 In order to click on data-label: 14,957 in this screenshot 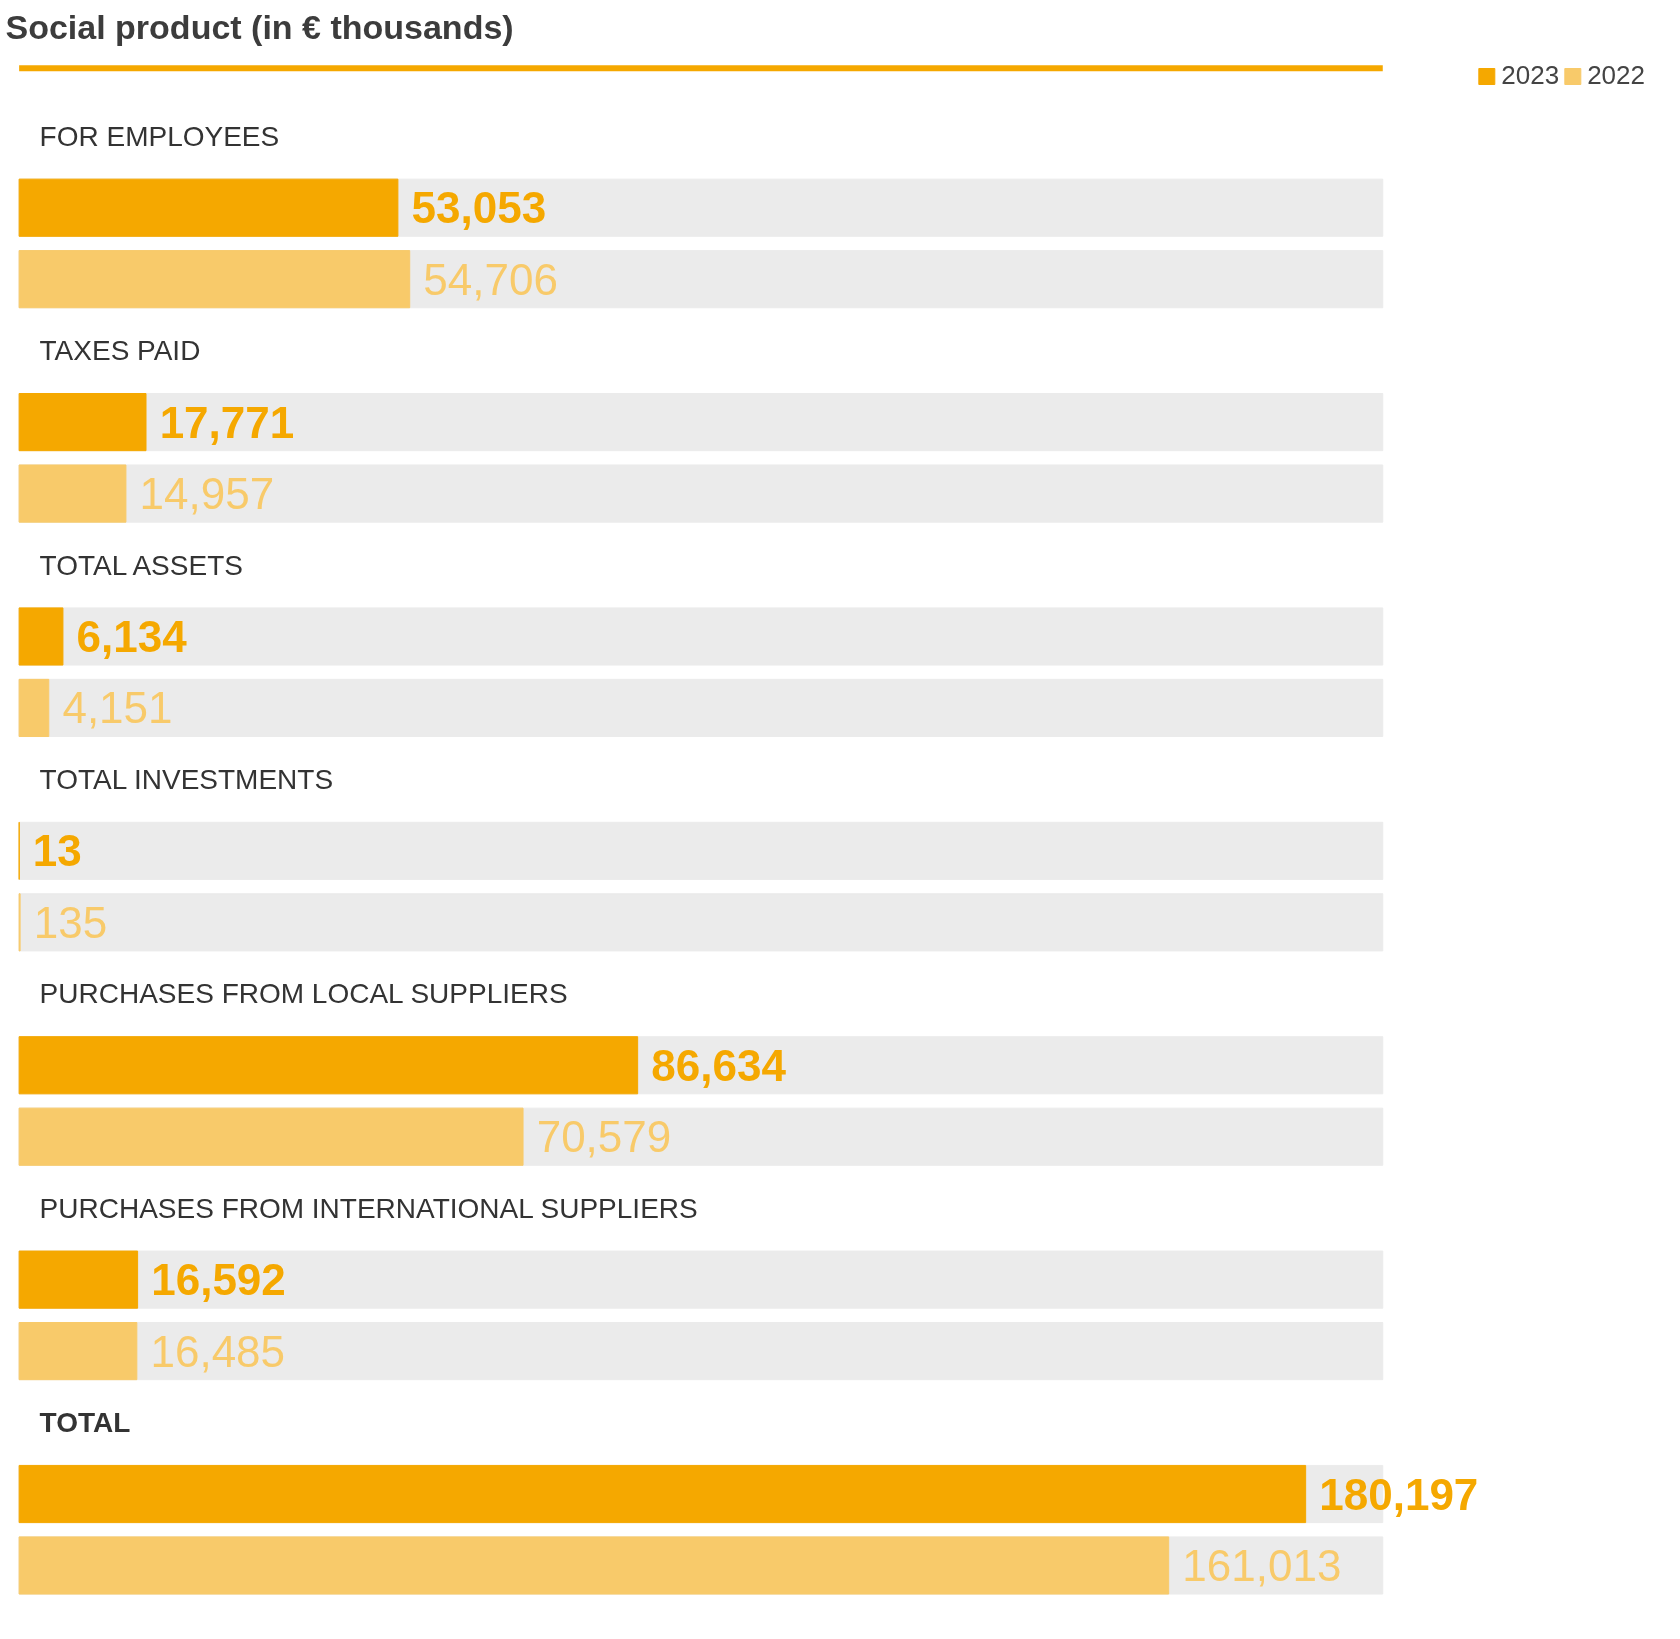, I will do `click(207, 494)`.